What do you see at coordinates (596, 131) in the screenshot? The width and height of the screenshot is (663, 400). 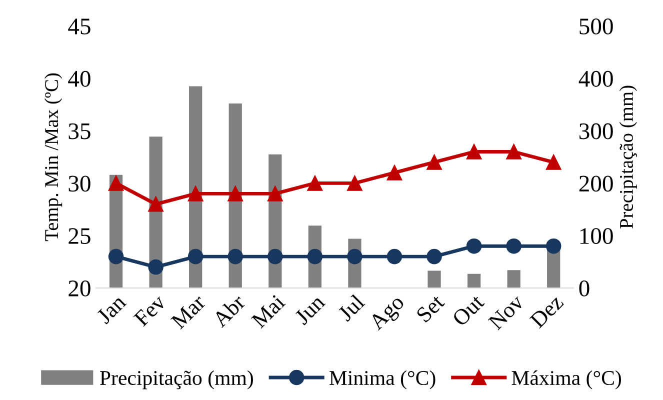 I see `y2-tick-label: 300` at bounding box center [596, 131].